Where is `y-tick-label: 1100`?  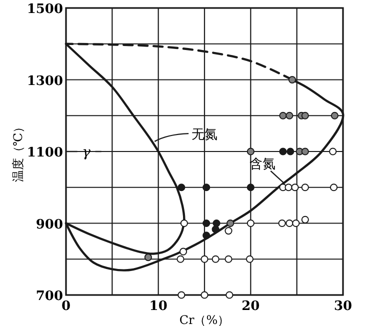
y-tick-label: 1100 is located at coordinates (44, 153).